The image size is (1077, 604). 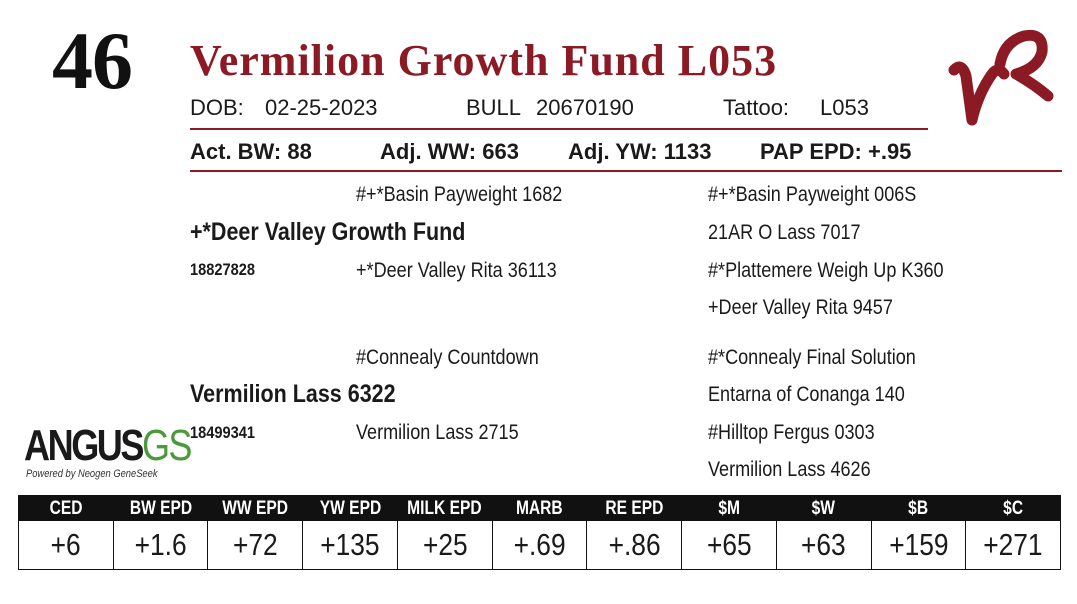 I want to click on pap-epd: PAP EPD: +.95, so click(x=836, y=151).